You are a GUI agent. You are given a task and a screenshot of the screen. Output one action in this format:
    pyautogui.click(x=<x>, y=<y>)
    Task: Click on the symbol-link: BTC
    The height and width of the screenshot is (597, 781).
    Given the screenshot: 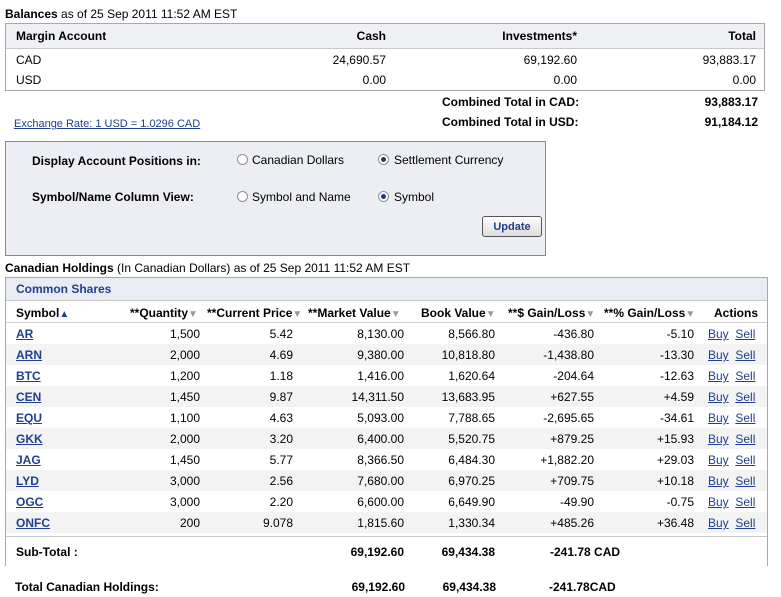 What is the action you would take?
    pyautogui.click(x=28, y=376)
    